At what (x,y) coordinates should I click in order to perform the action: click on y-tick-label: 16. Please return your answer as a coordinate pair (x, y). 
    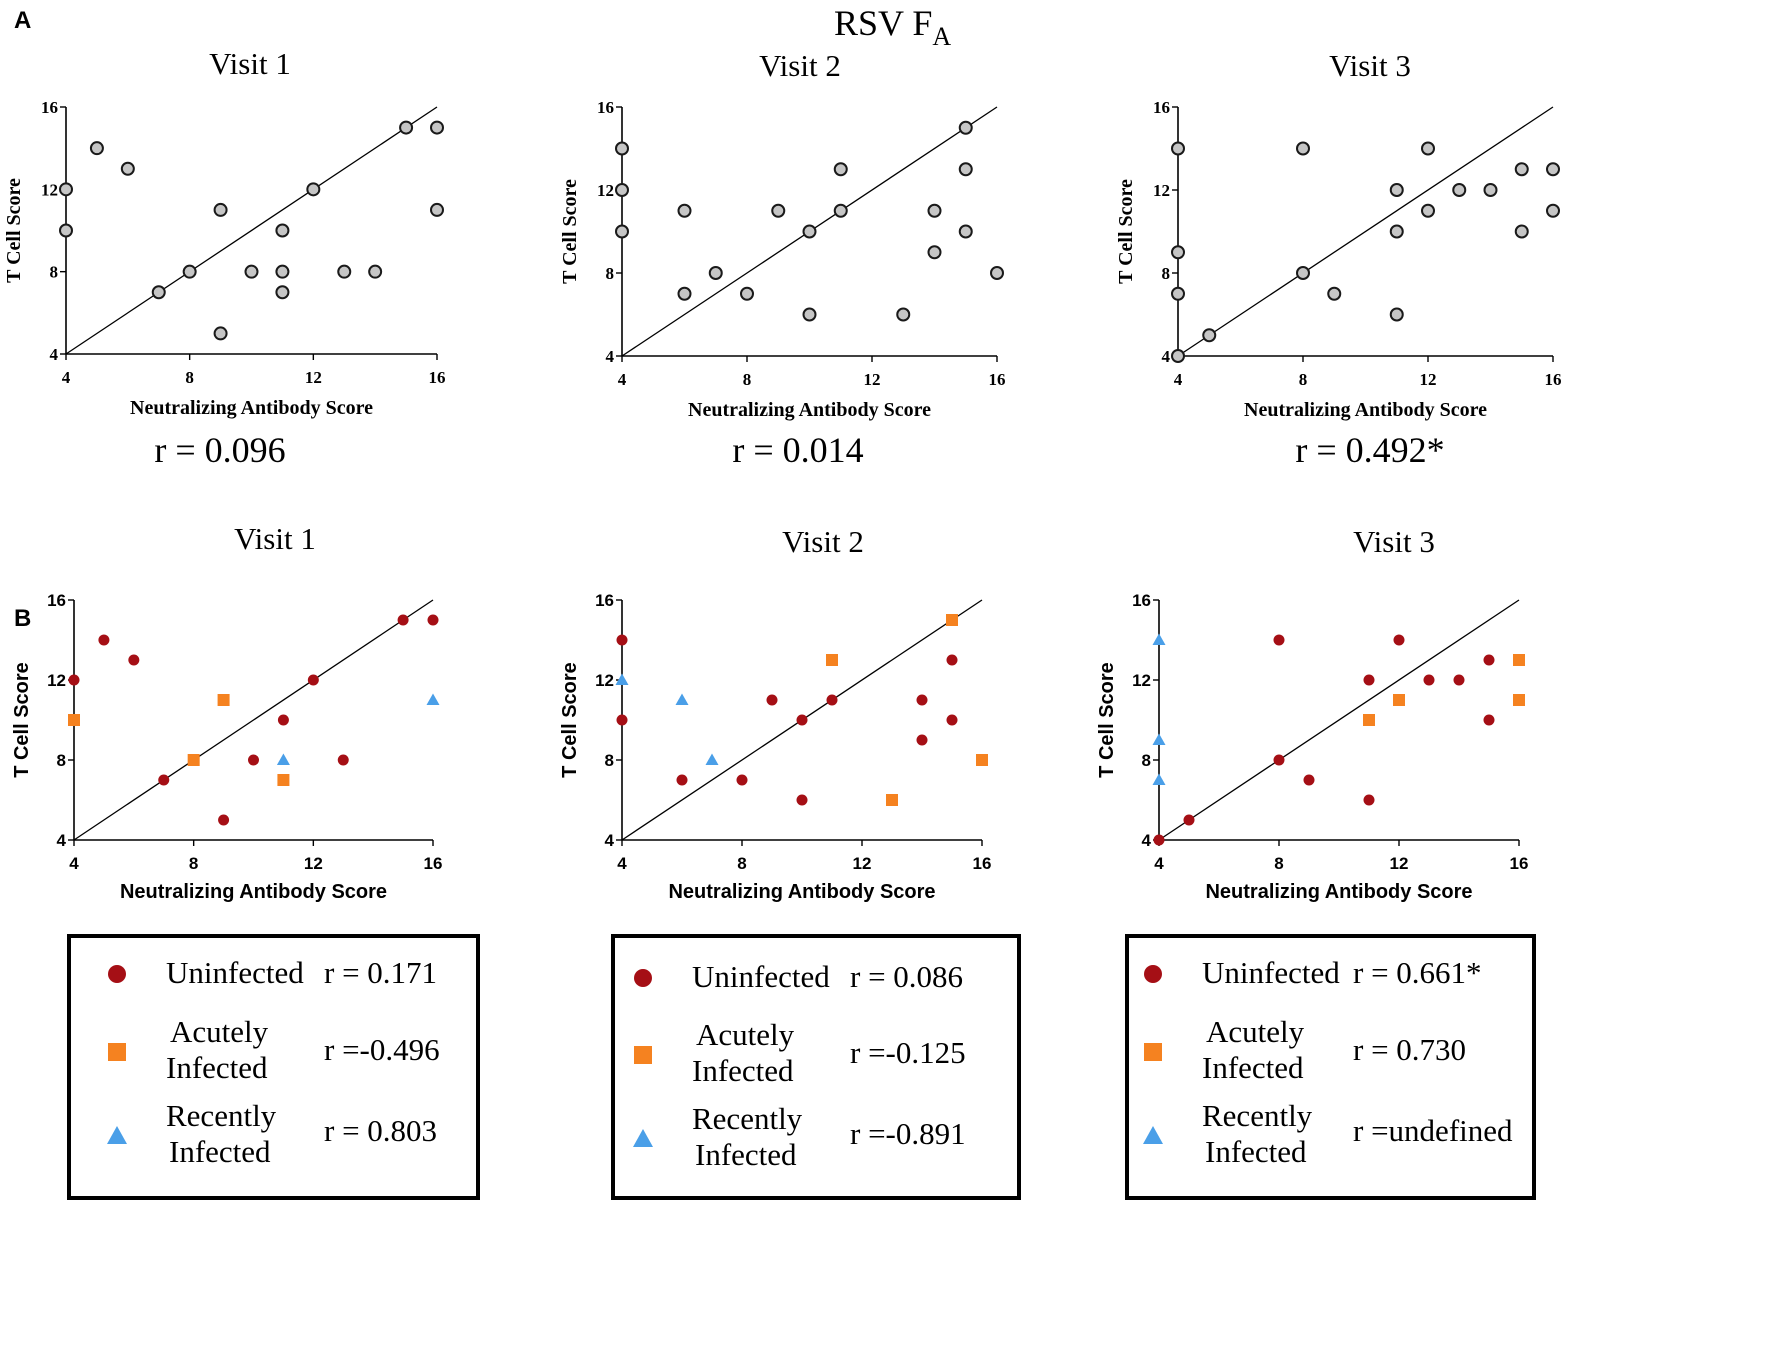
    Looking at the image, I should click on (1141, 600).